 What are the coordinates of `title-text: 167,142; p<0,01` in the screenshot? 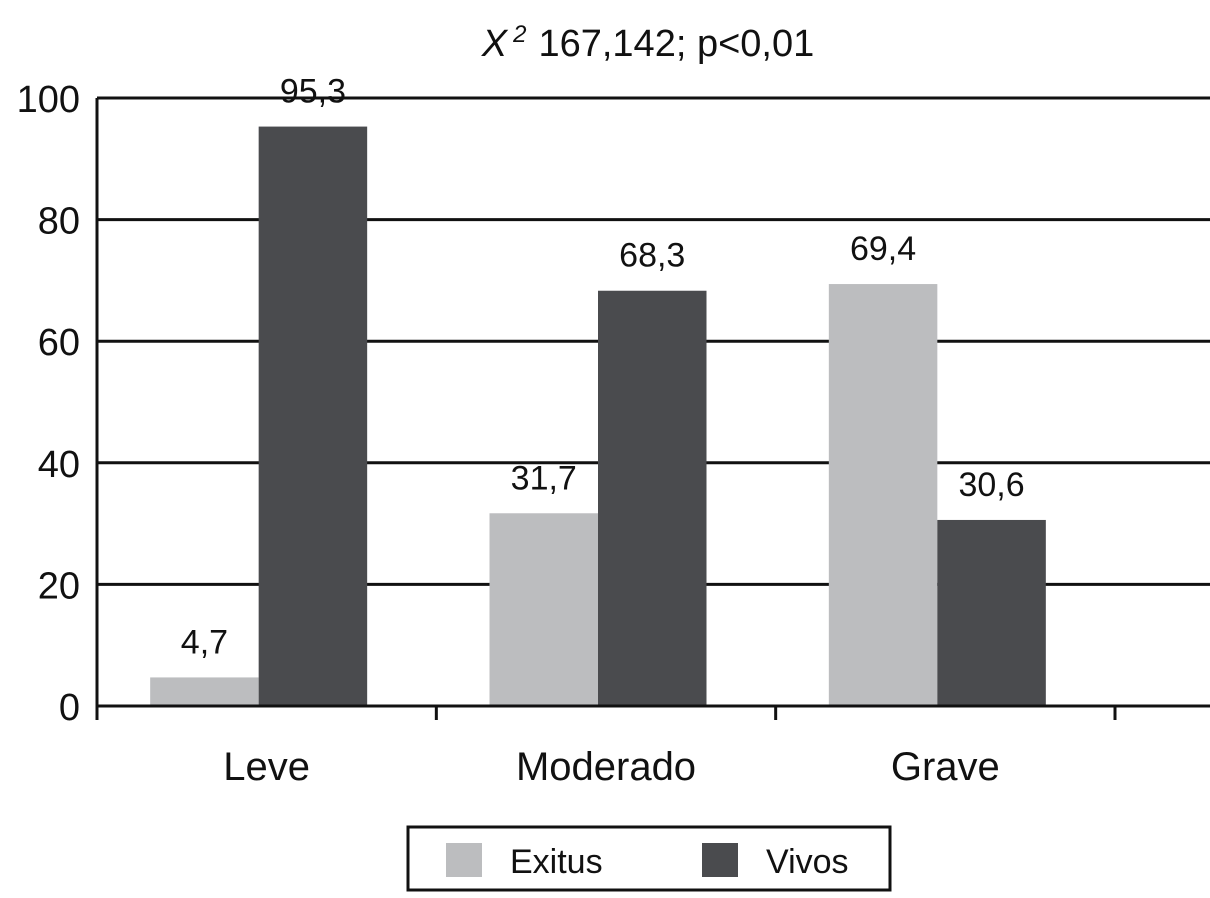 It's located at (676, 44).